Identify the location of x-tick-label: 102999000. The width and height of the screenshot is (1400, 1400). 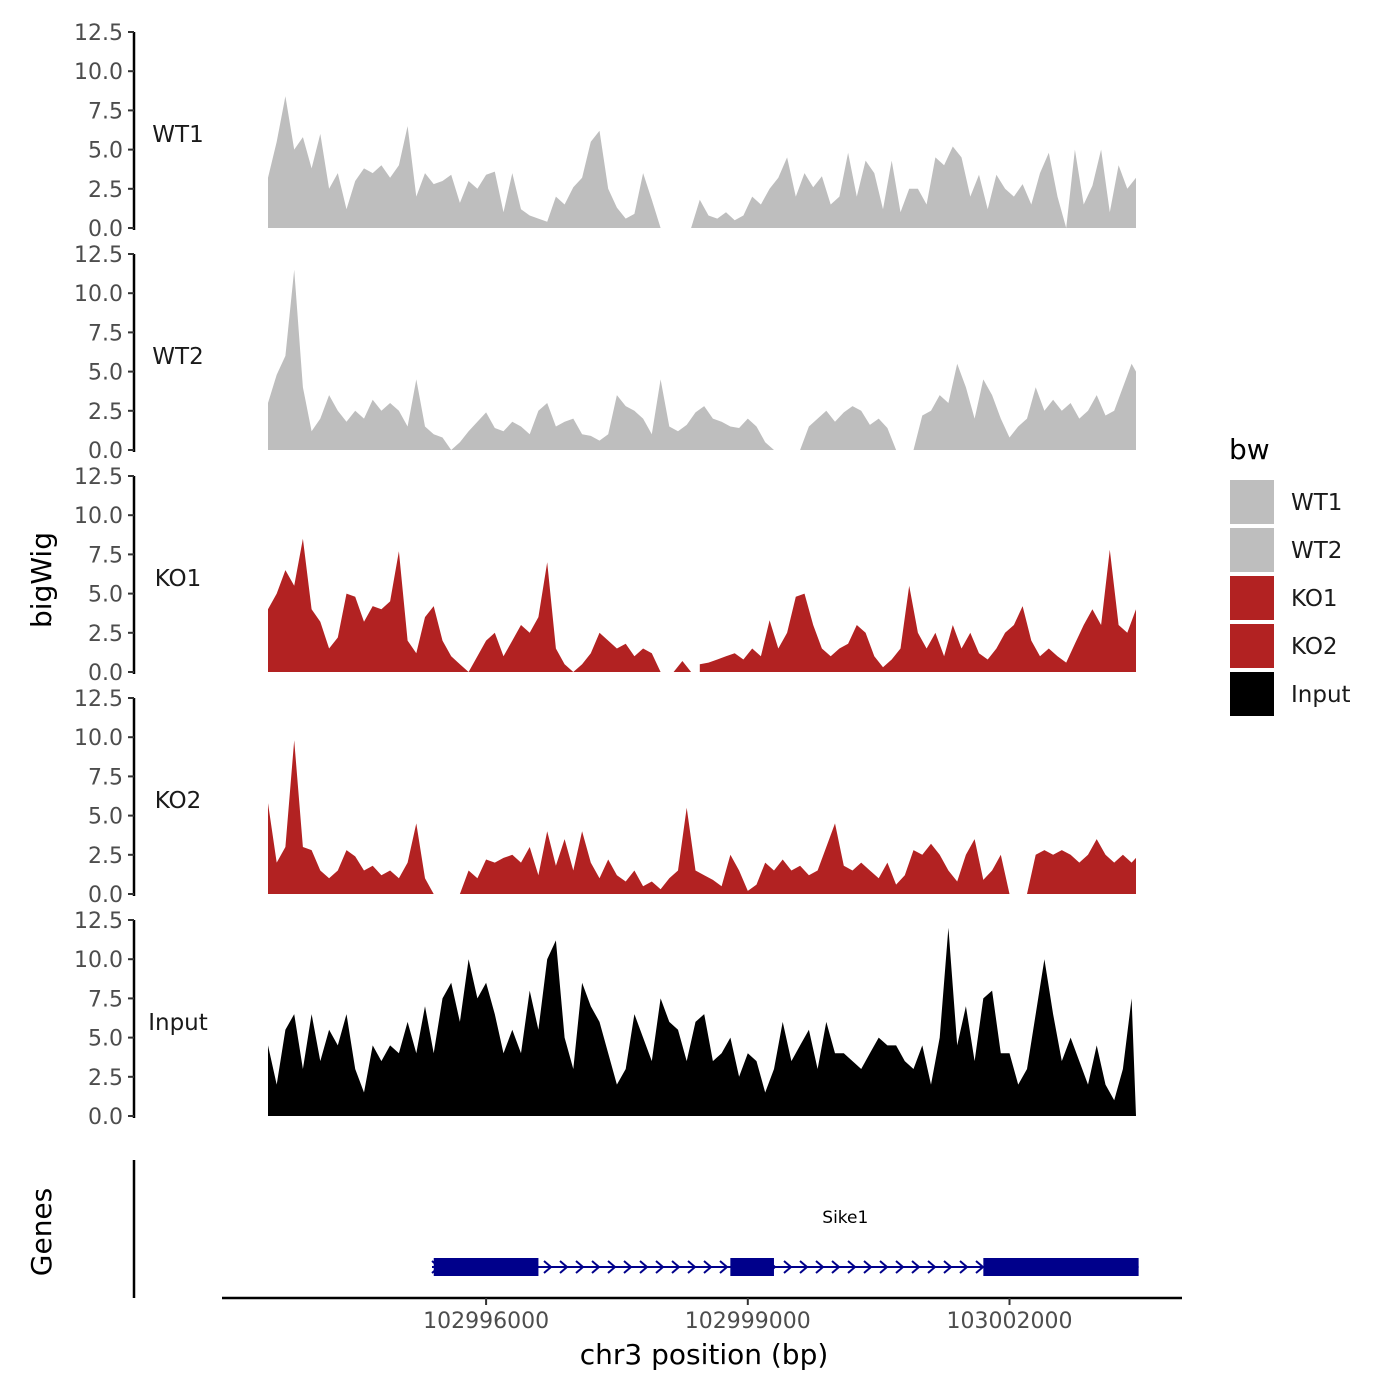
(748, 1321).